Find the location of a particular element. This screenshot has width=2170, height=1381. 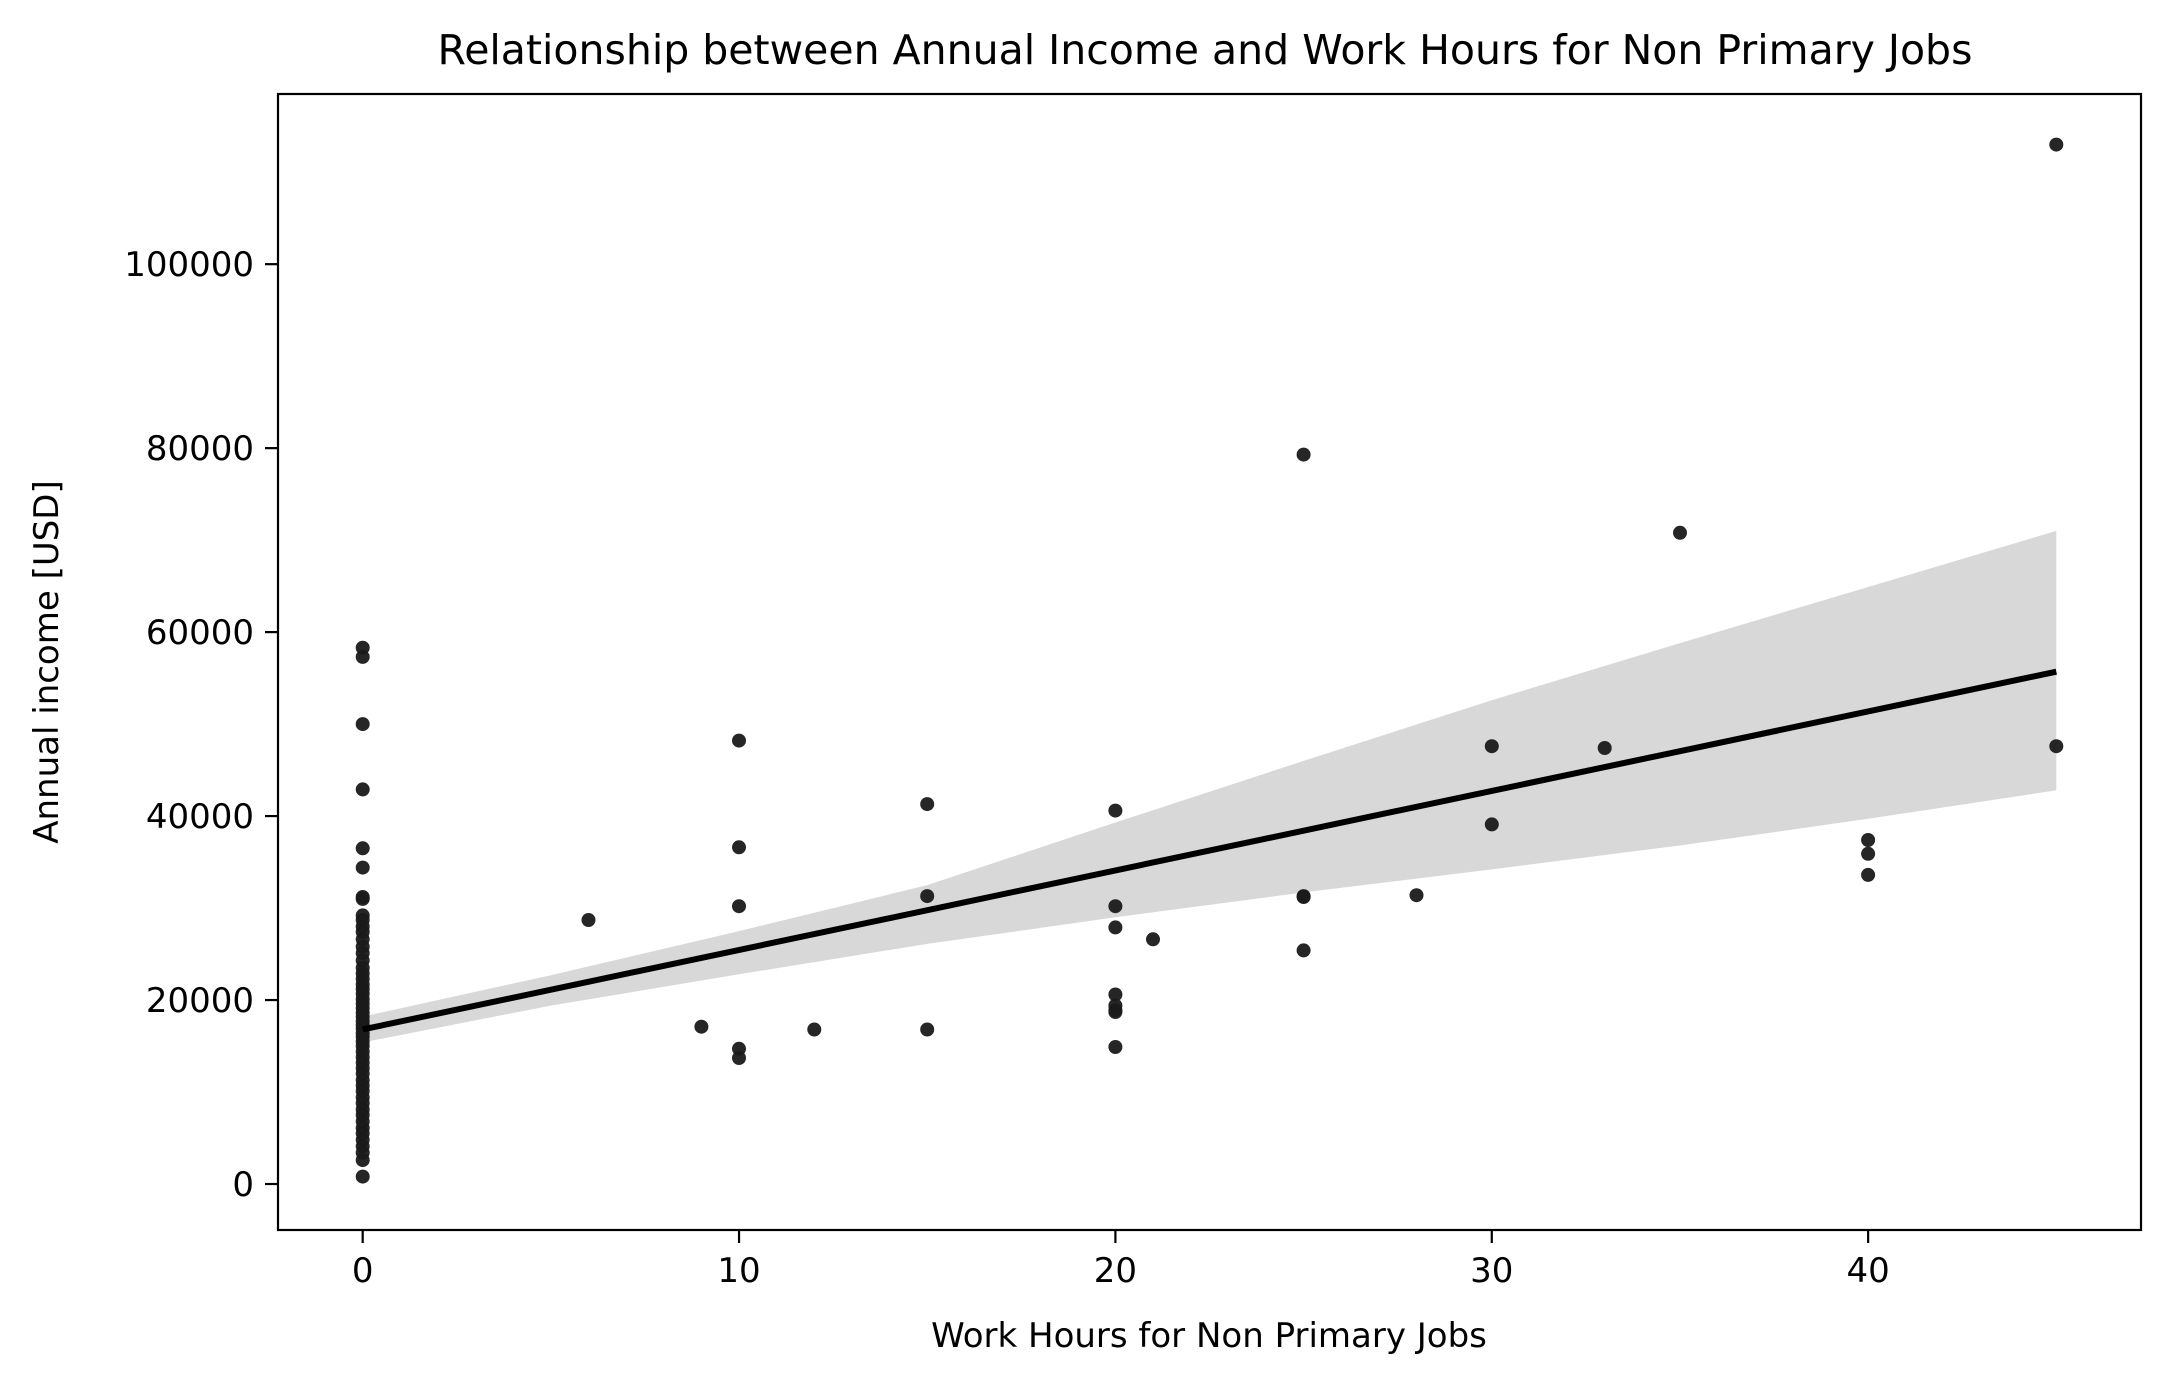

y-axis-label: Annual income [USD] is located at coordinates (47, 662).